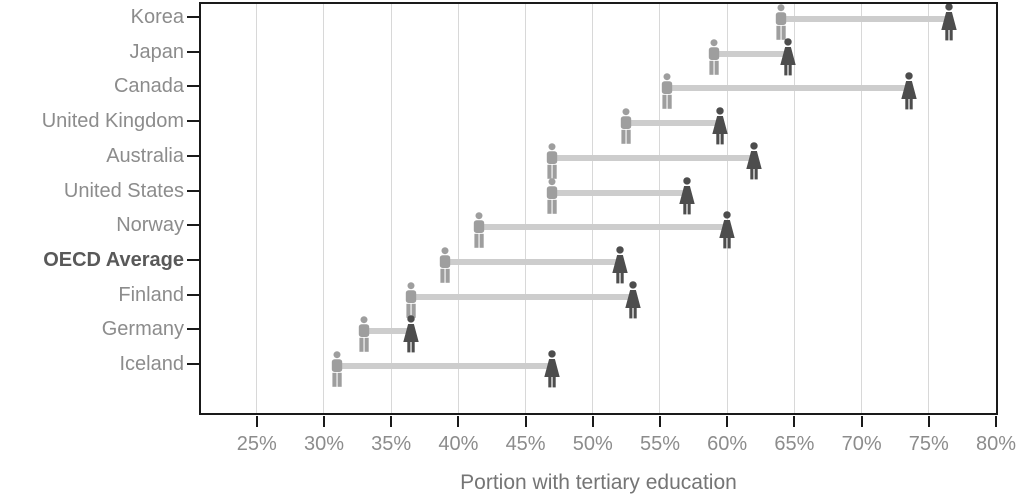  I want to click on x-tick-label: 70%, so click(861, 444).